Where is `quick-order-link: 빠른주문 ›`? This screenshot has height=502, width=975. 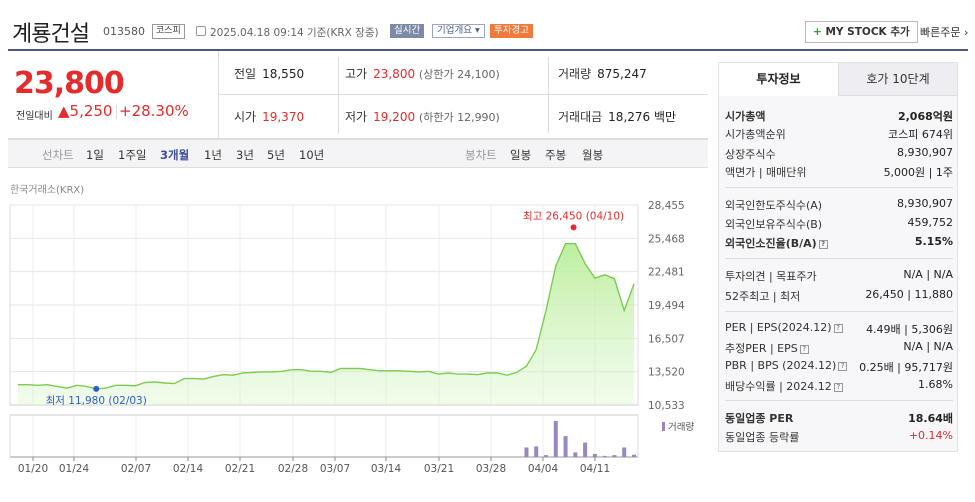 quick-order-link: 빠른주문 › is located at coordinates (944, 32).